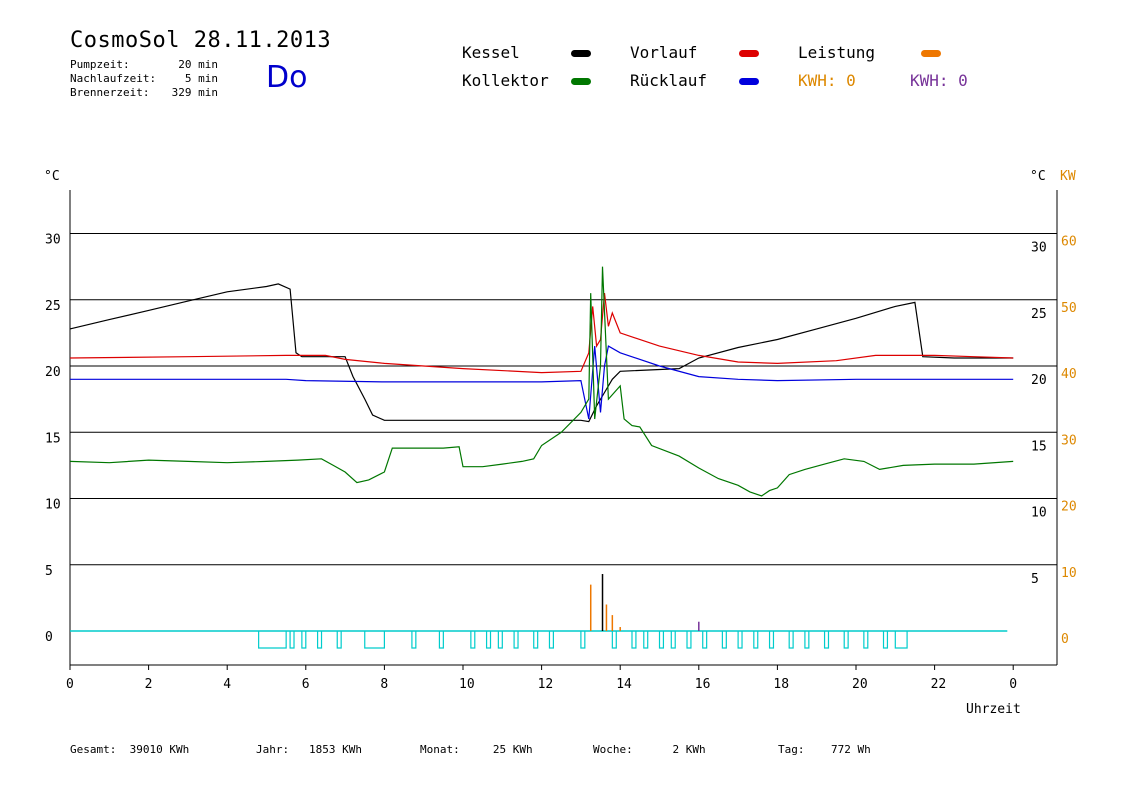 This screenshot has height=812, width=1148. Describe the element at coordinates (749, 53) in the screenshot. I see `legend-vorlauf-swatch` at that location.